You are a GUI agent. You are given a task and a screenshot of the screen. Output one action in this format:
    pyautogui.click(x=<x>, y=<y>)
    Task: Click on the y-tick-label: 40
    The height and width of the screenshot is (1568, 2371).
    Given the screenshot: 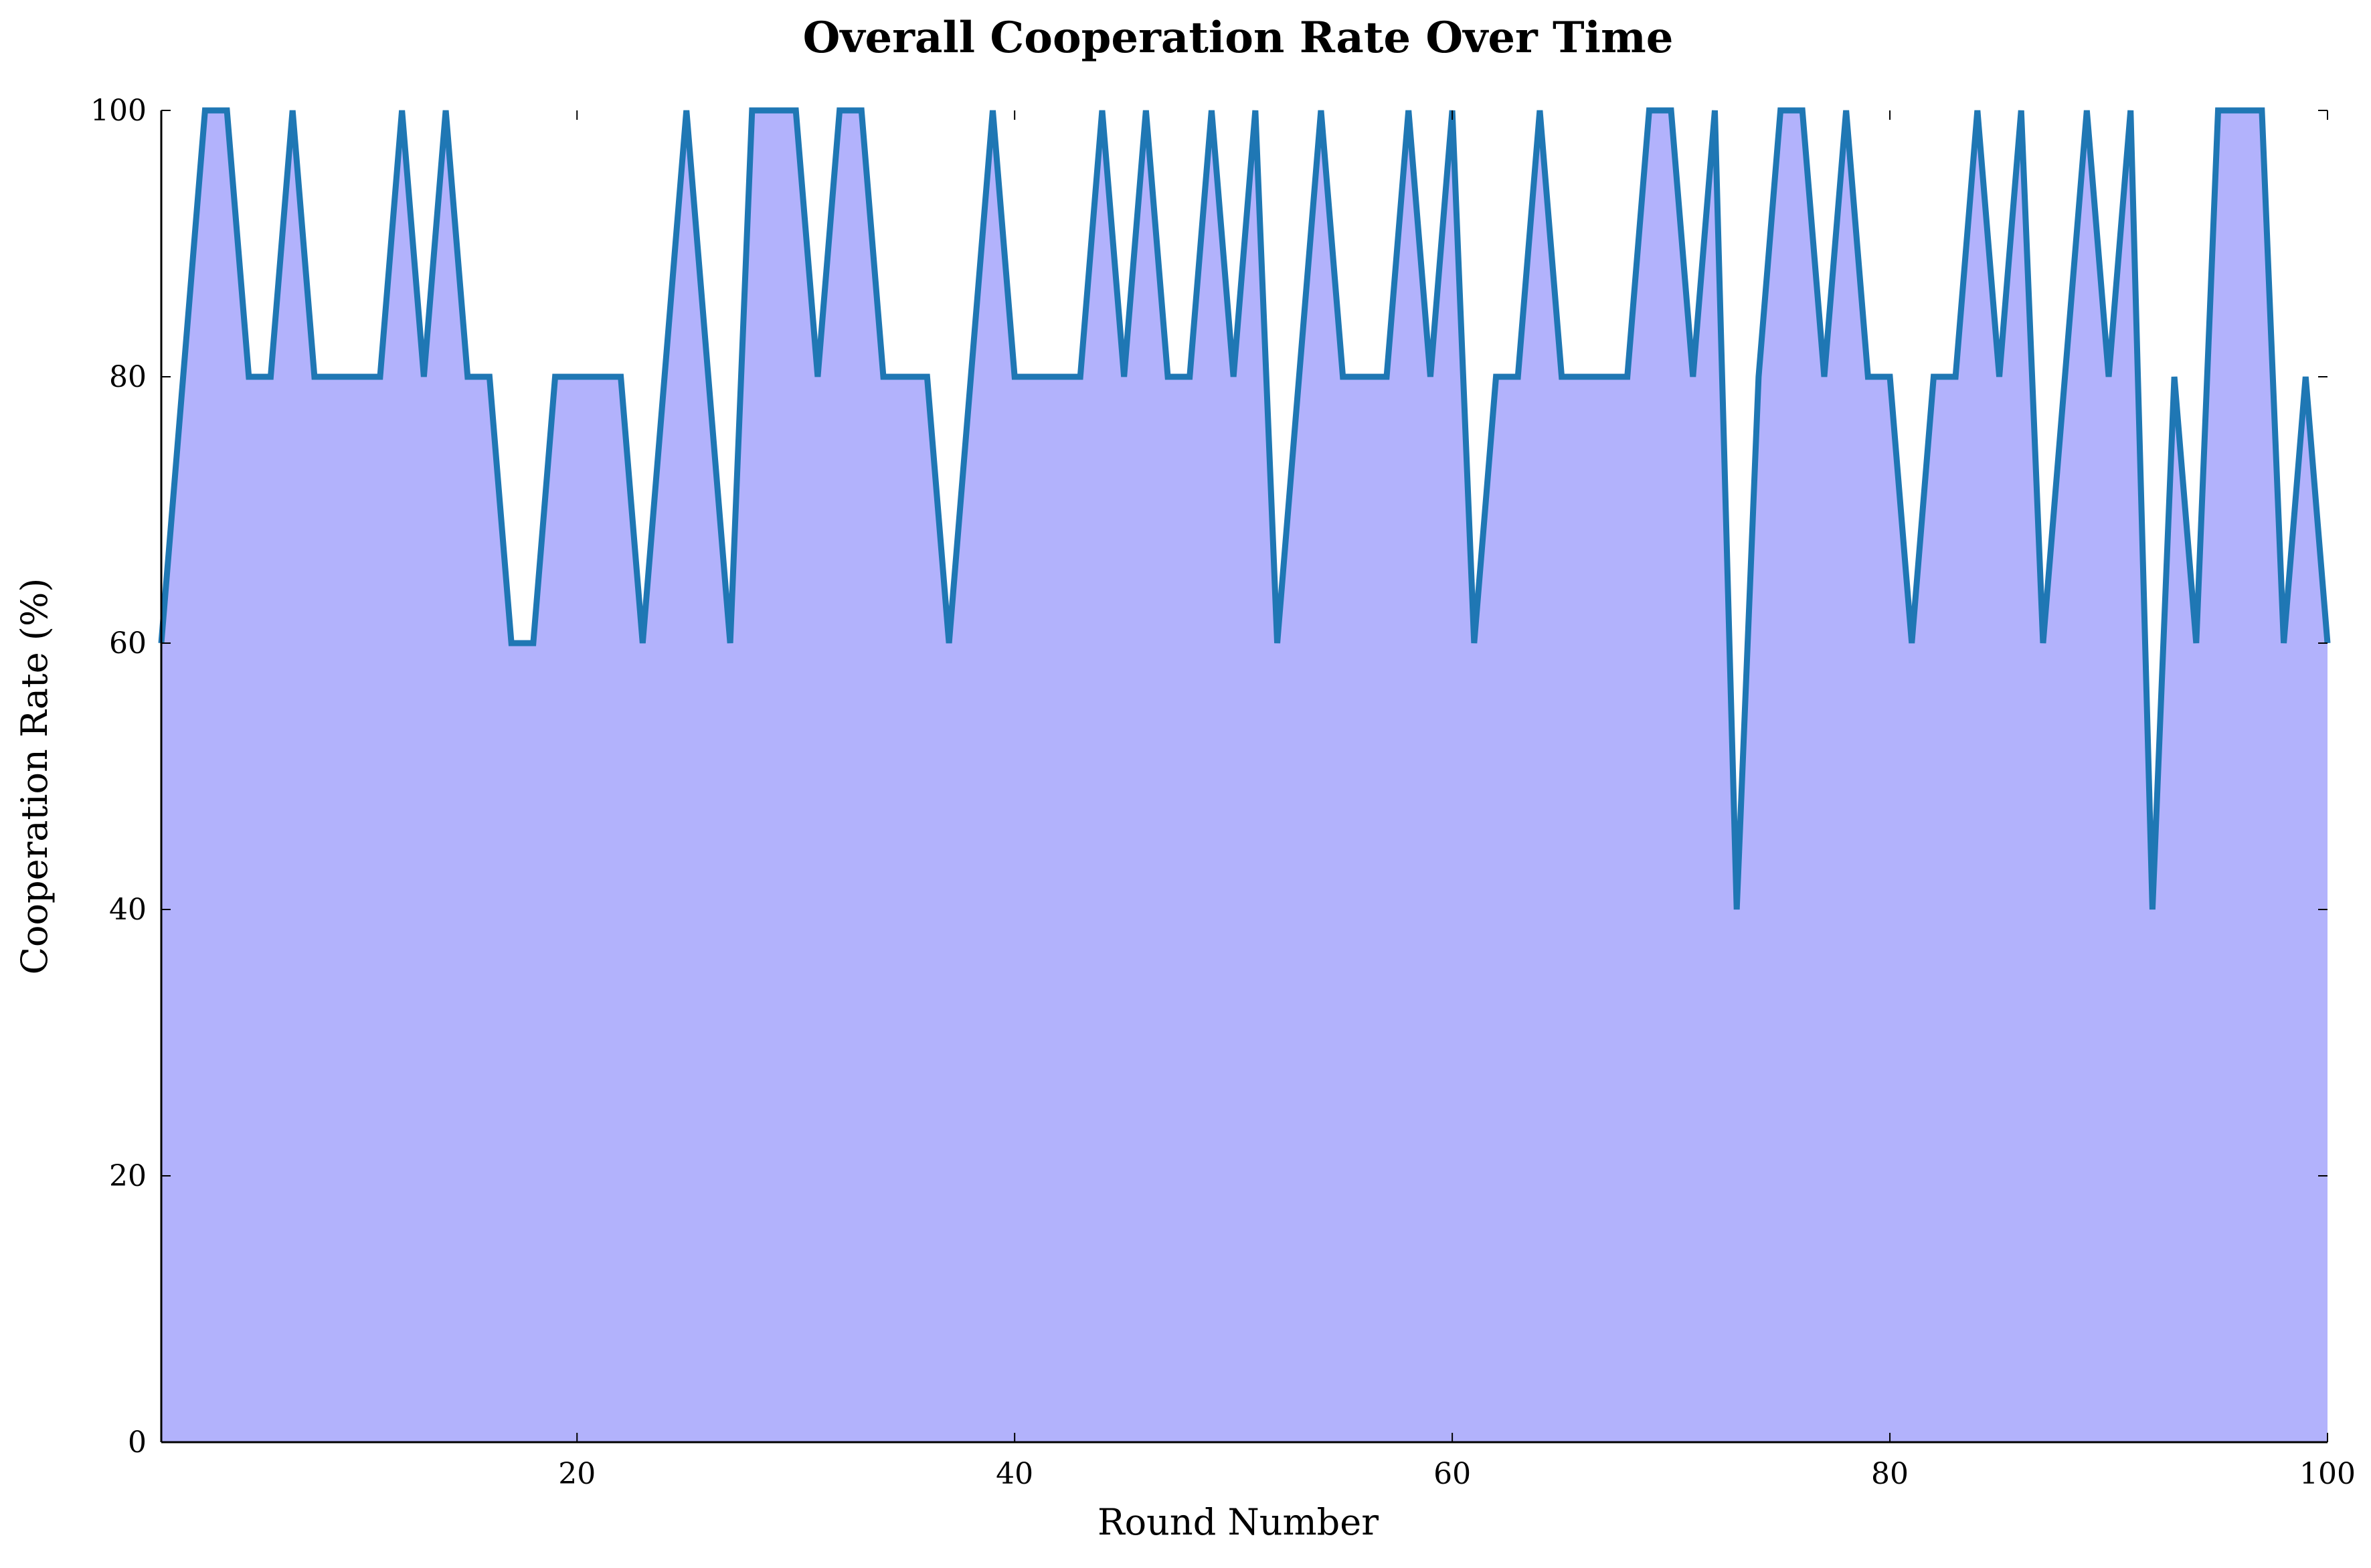 What is the action you would take?
    pyautogui.click(x=128, y=910)
    